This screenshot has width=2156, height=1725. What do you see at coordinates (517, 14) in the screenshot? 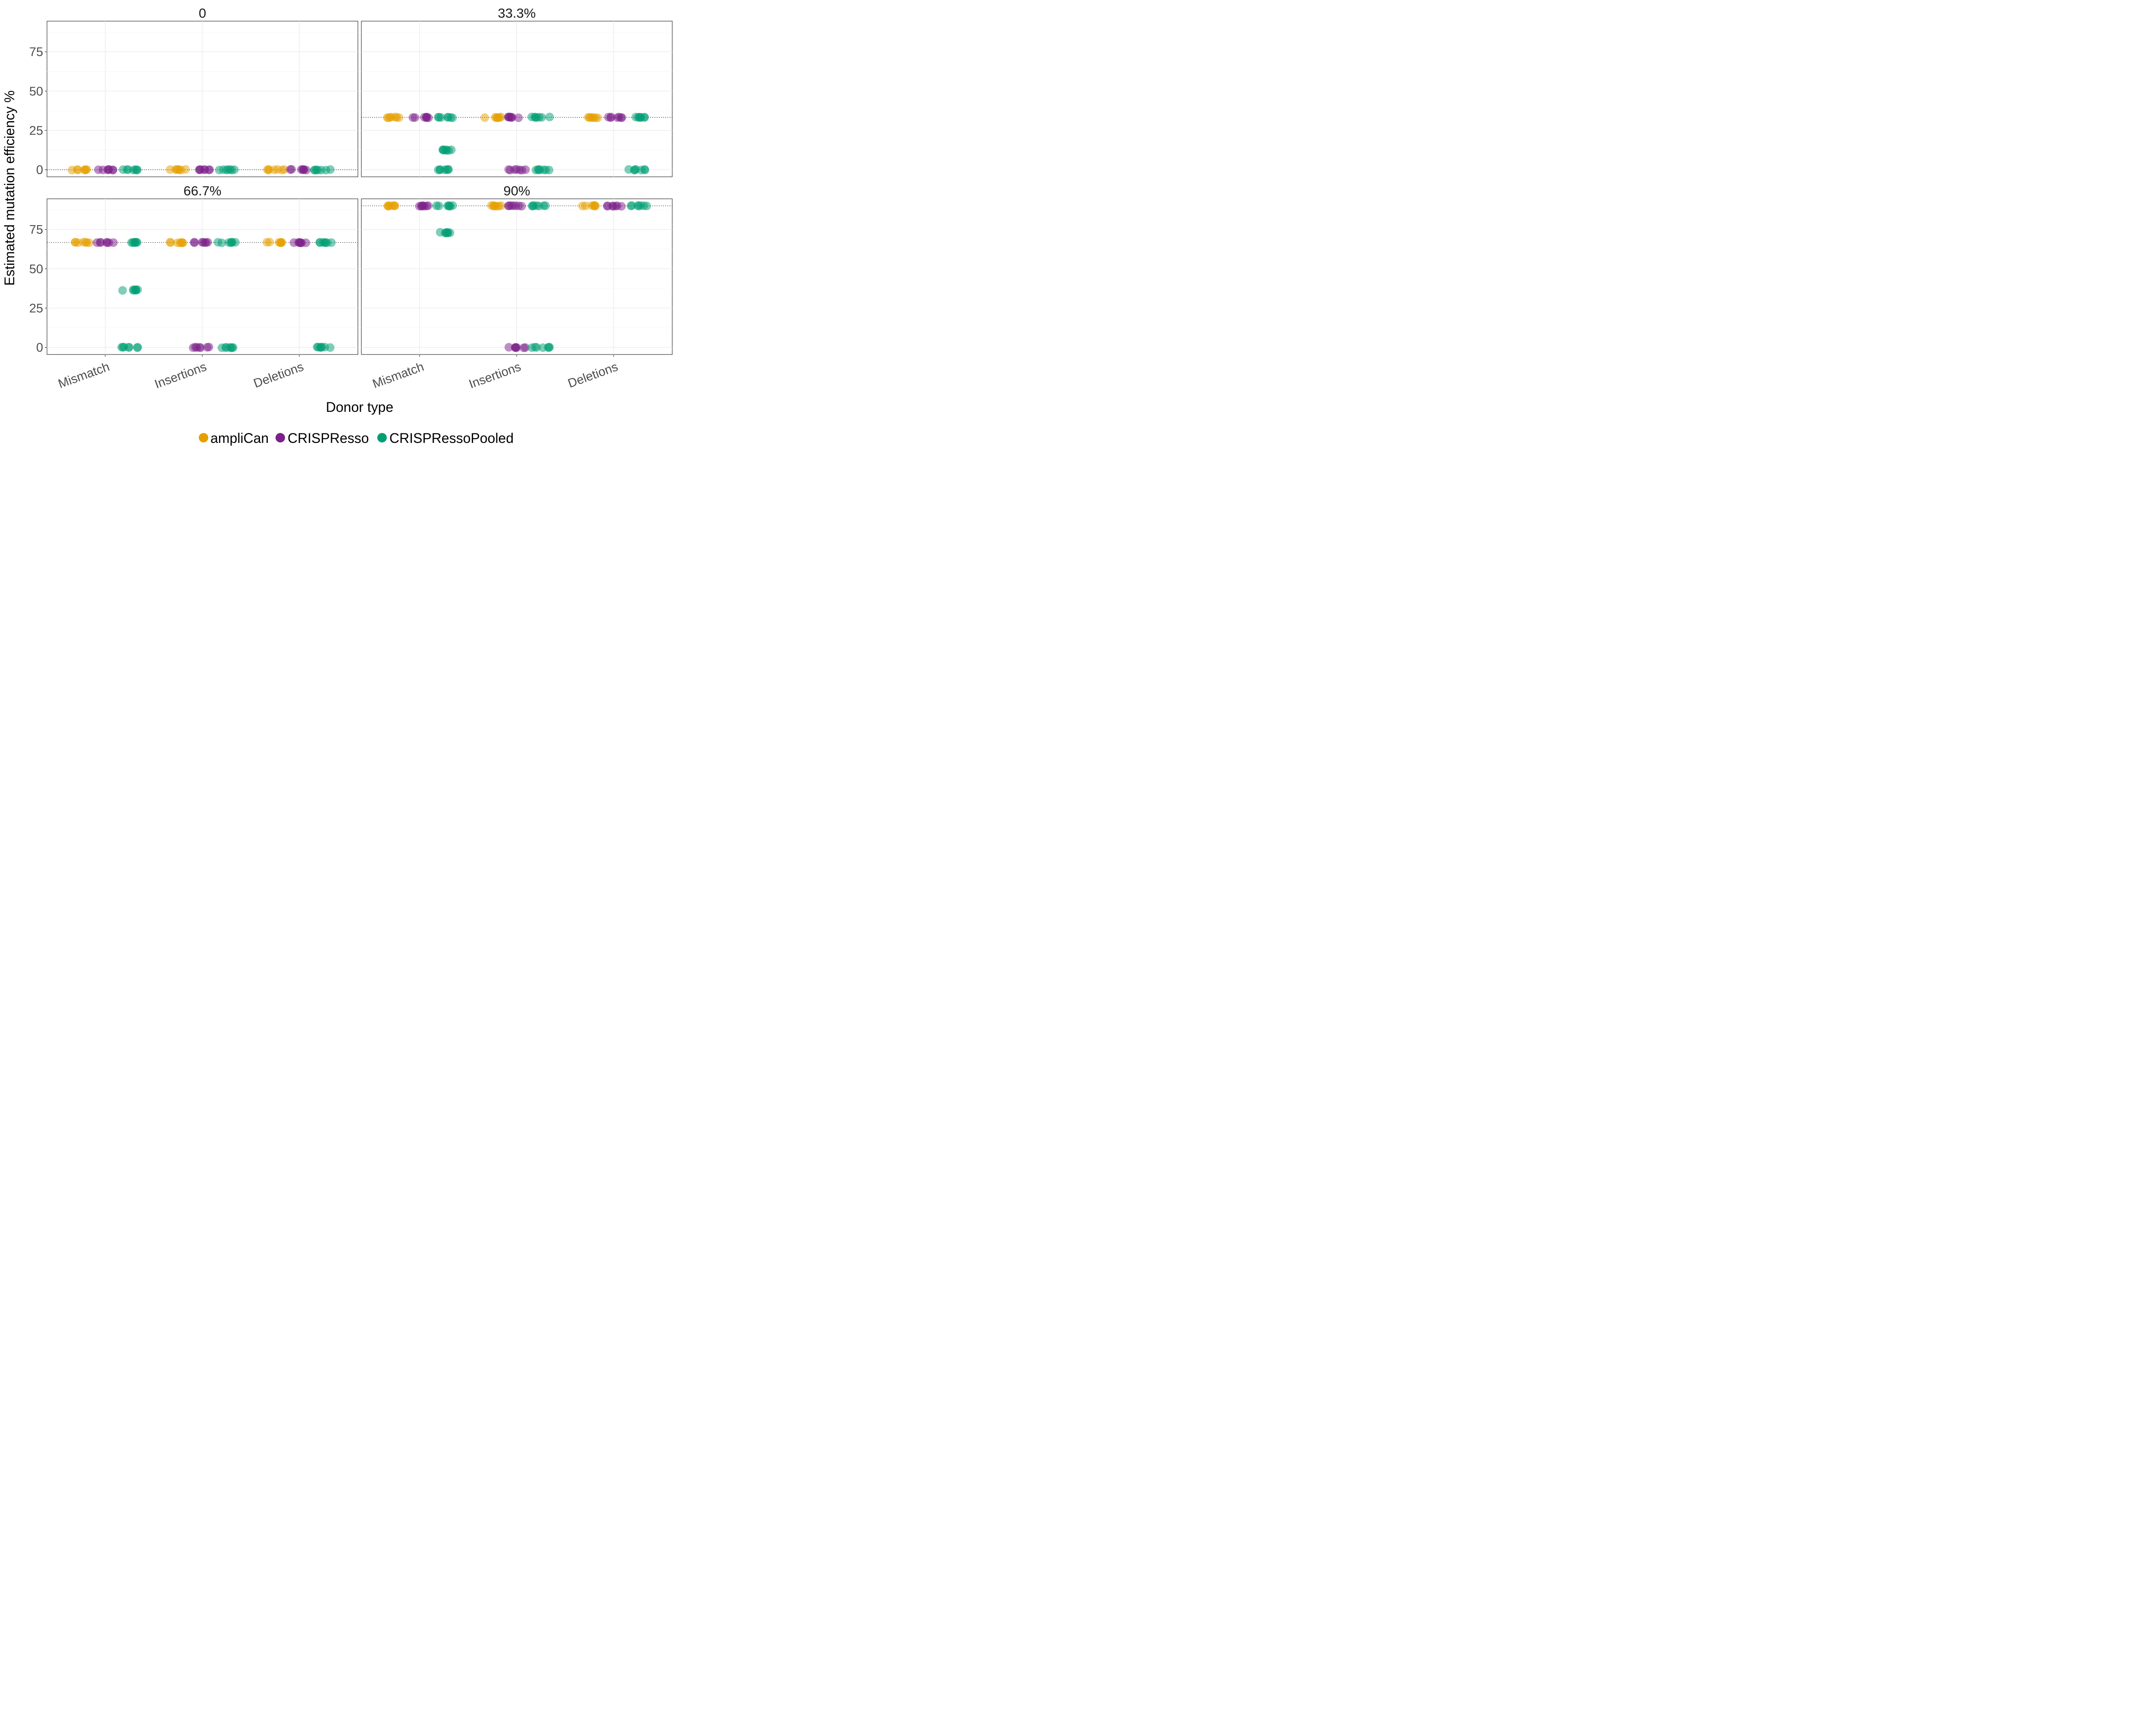
I see `facet-title: 33.3%` at bounding box center [517, 14].